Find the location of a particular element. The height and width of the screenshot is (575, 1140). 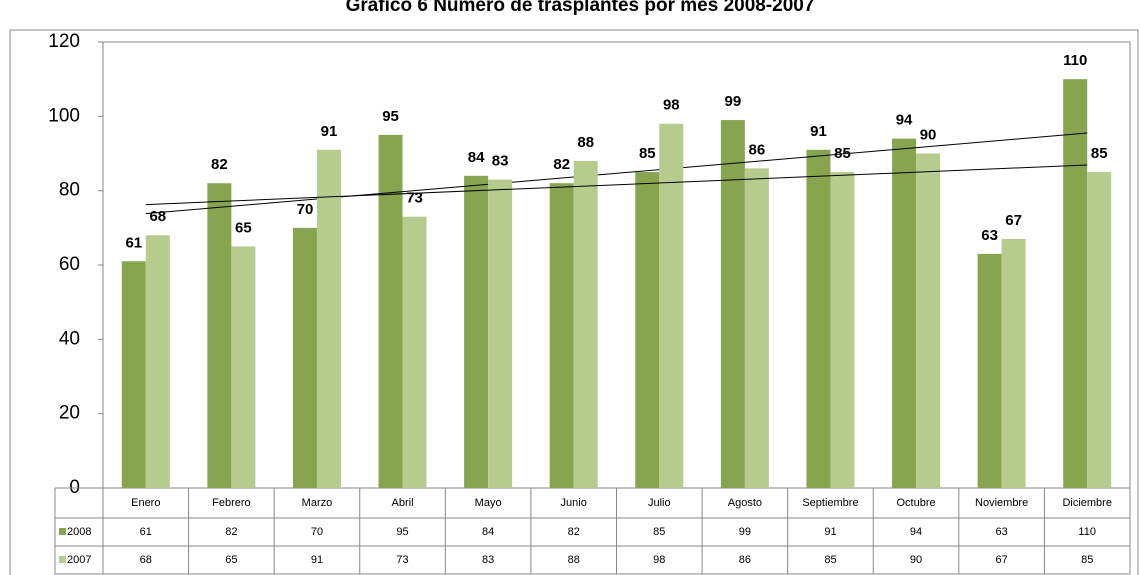

table-cell: 86 is located at coordinates (745, 560).